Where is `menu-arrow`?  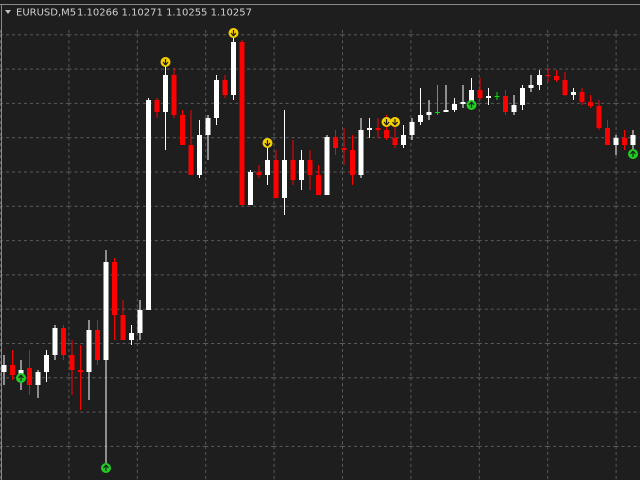
menu-arrow is located at coordinates (8, 12).